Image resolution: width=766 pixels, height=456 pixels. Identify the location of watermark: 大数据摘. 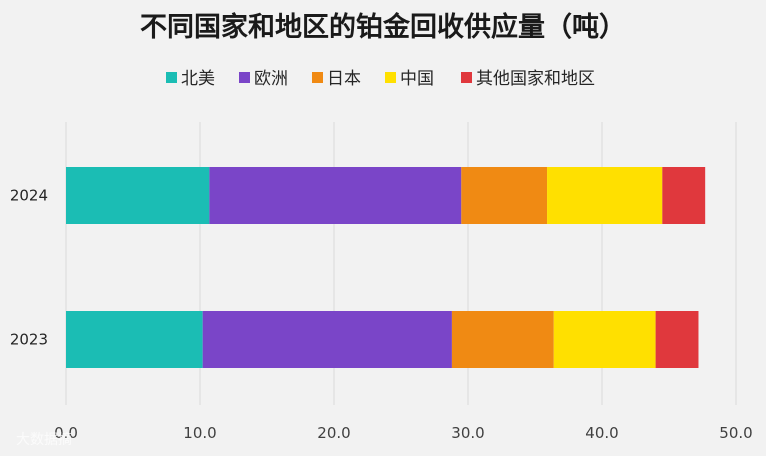
(44, 439).